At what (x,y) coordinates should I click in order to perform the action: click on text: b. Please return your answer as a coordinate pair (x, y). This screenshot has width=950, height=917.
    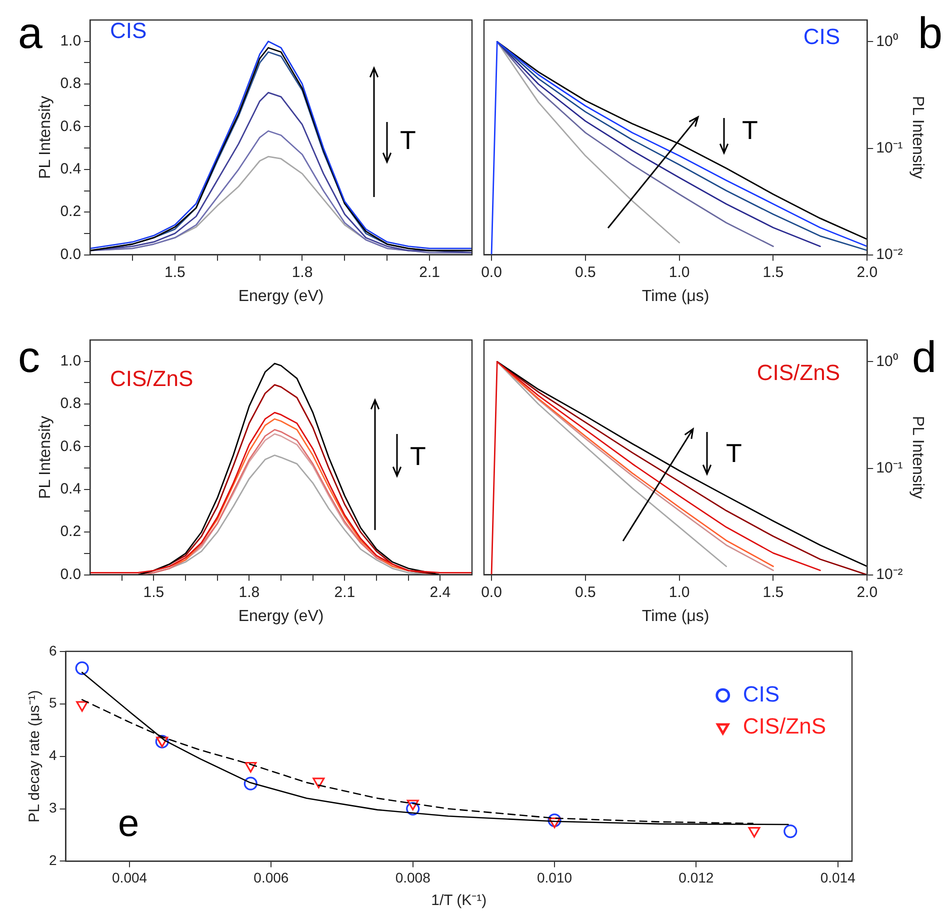
    Looking at the image, I should click on (930, 33).